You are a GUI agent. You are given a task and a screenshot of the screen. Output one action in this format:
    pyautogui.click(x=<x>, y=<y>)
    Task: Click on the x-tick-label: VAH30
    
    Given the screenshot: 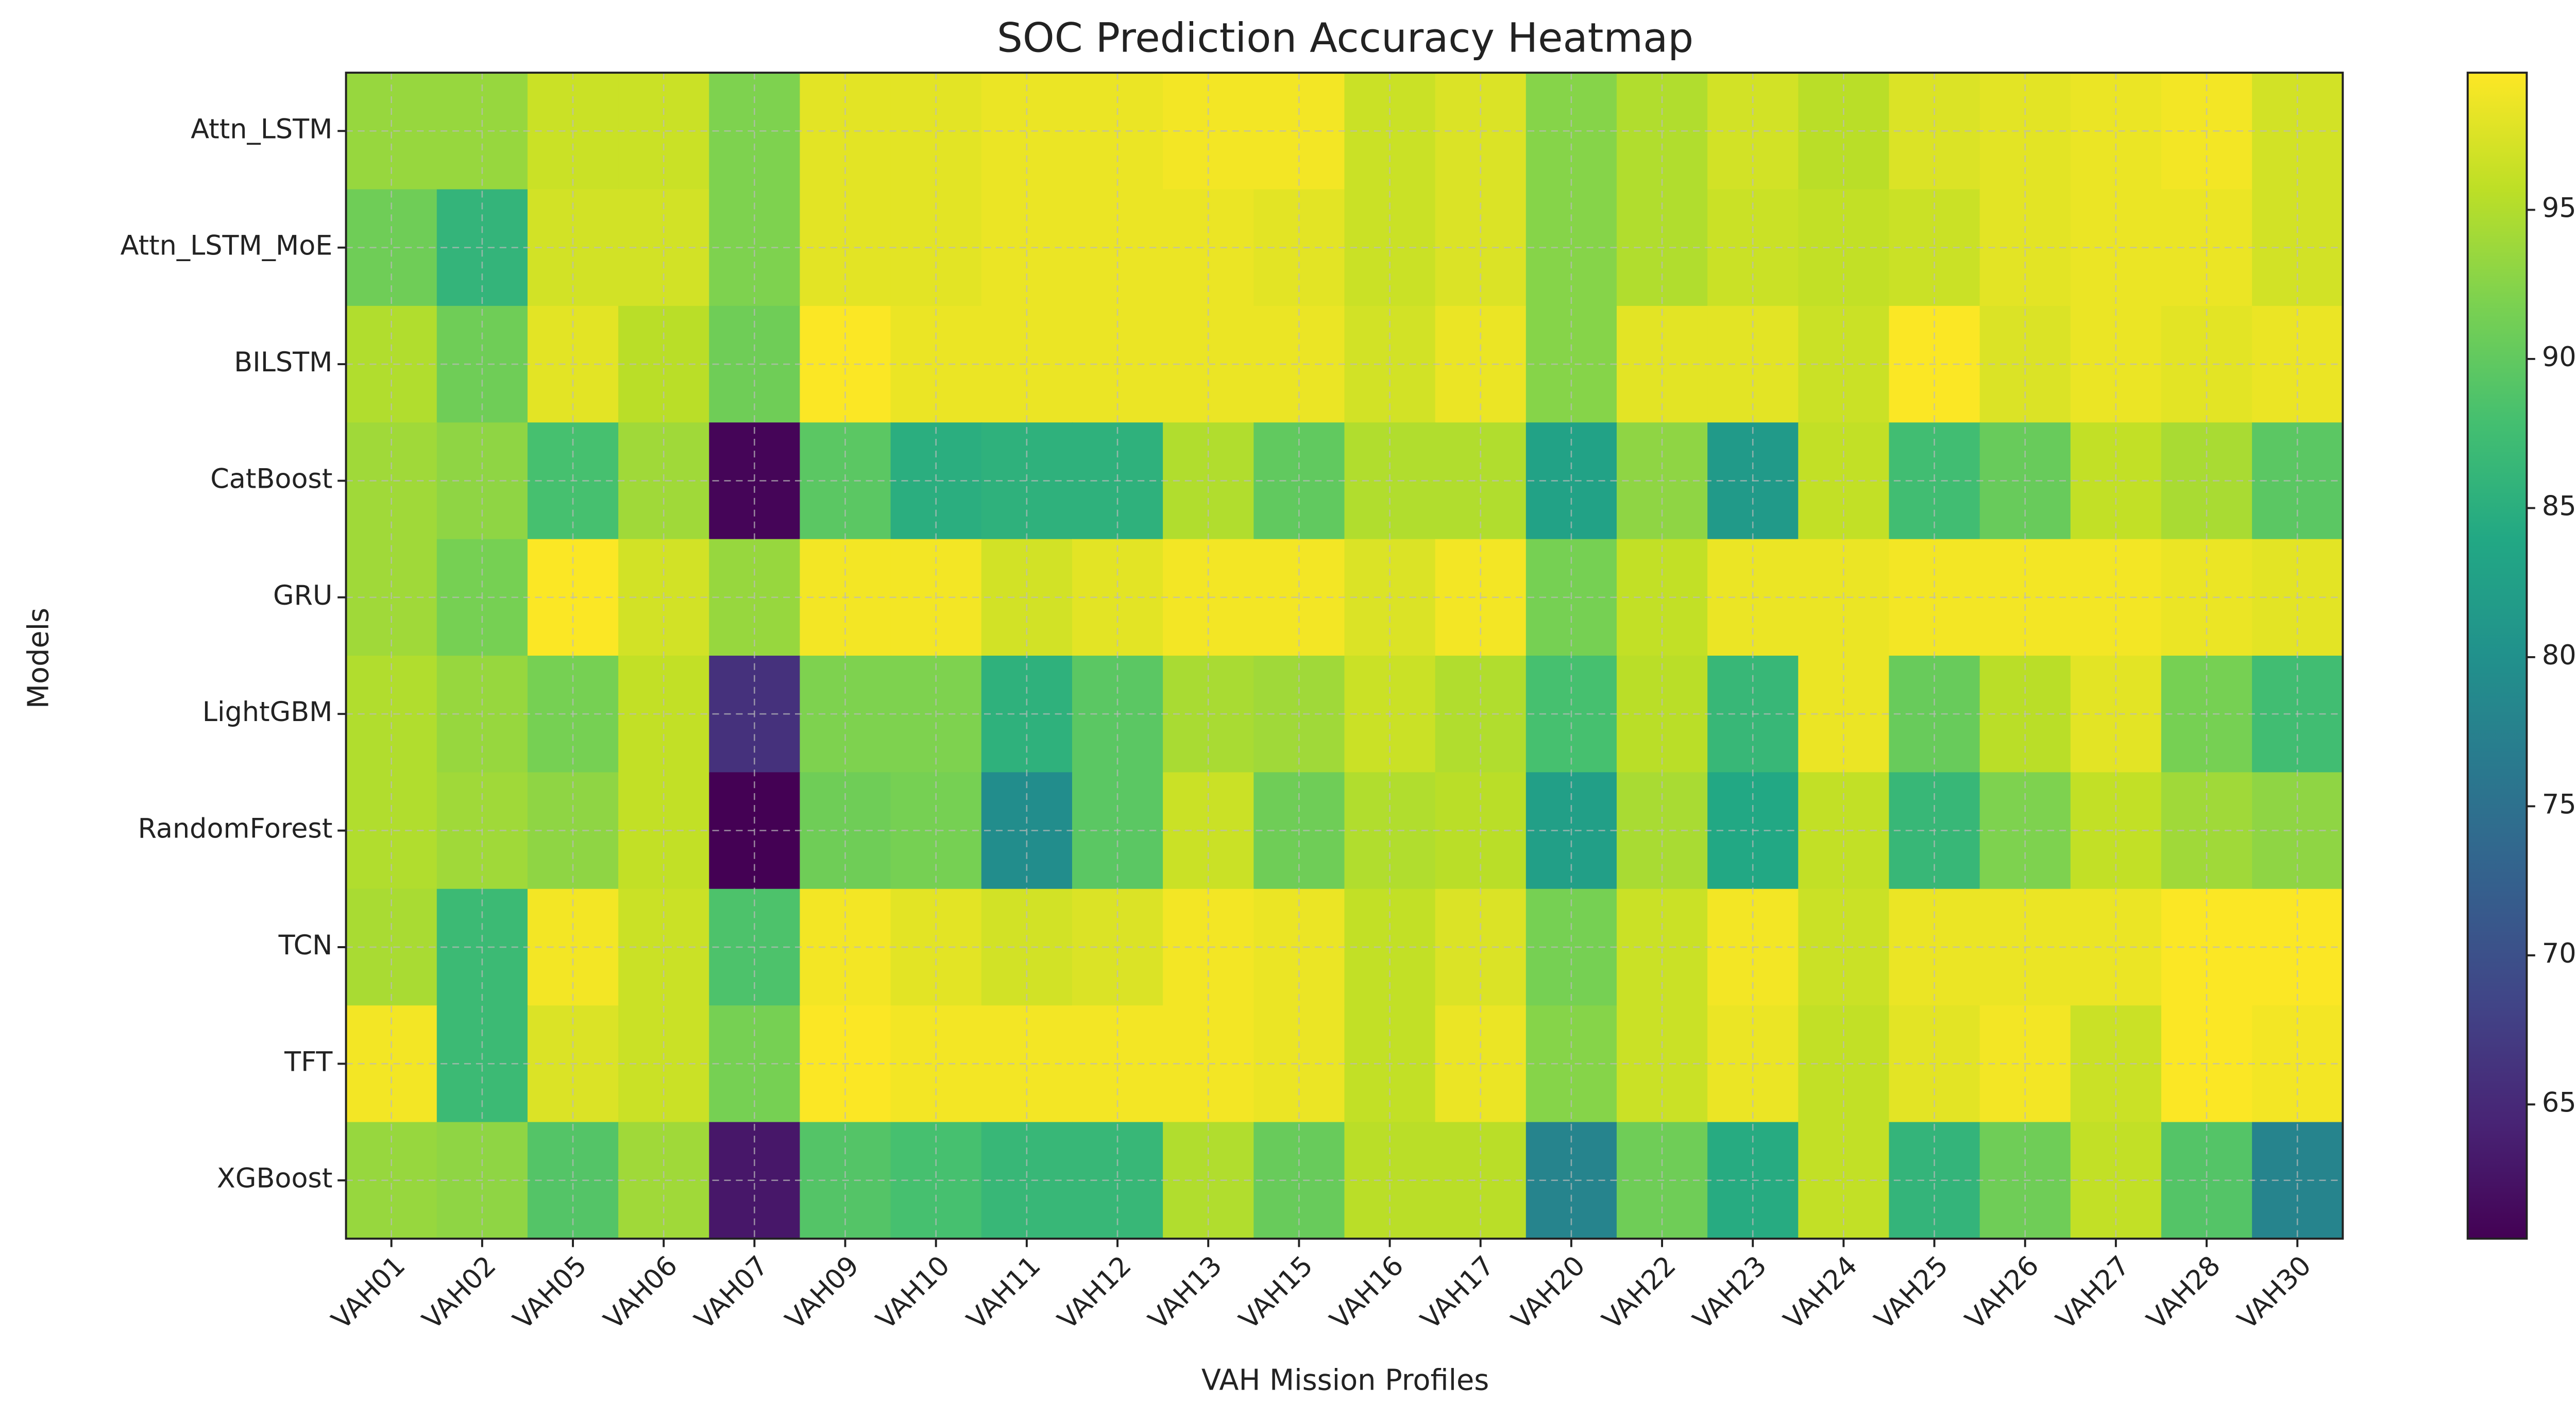 What is the action you would take?
    pyautogui.click(x=2274, y=1293)
    